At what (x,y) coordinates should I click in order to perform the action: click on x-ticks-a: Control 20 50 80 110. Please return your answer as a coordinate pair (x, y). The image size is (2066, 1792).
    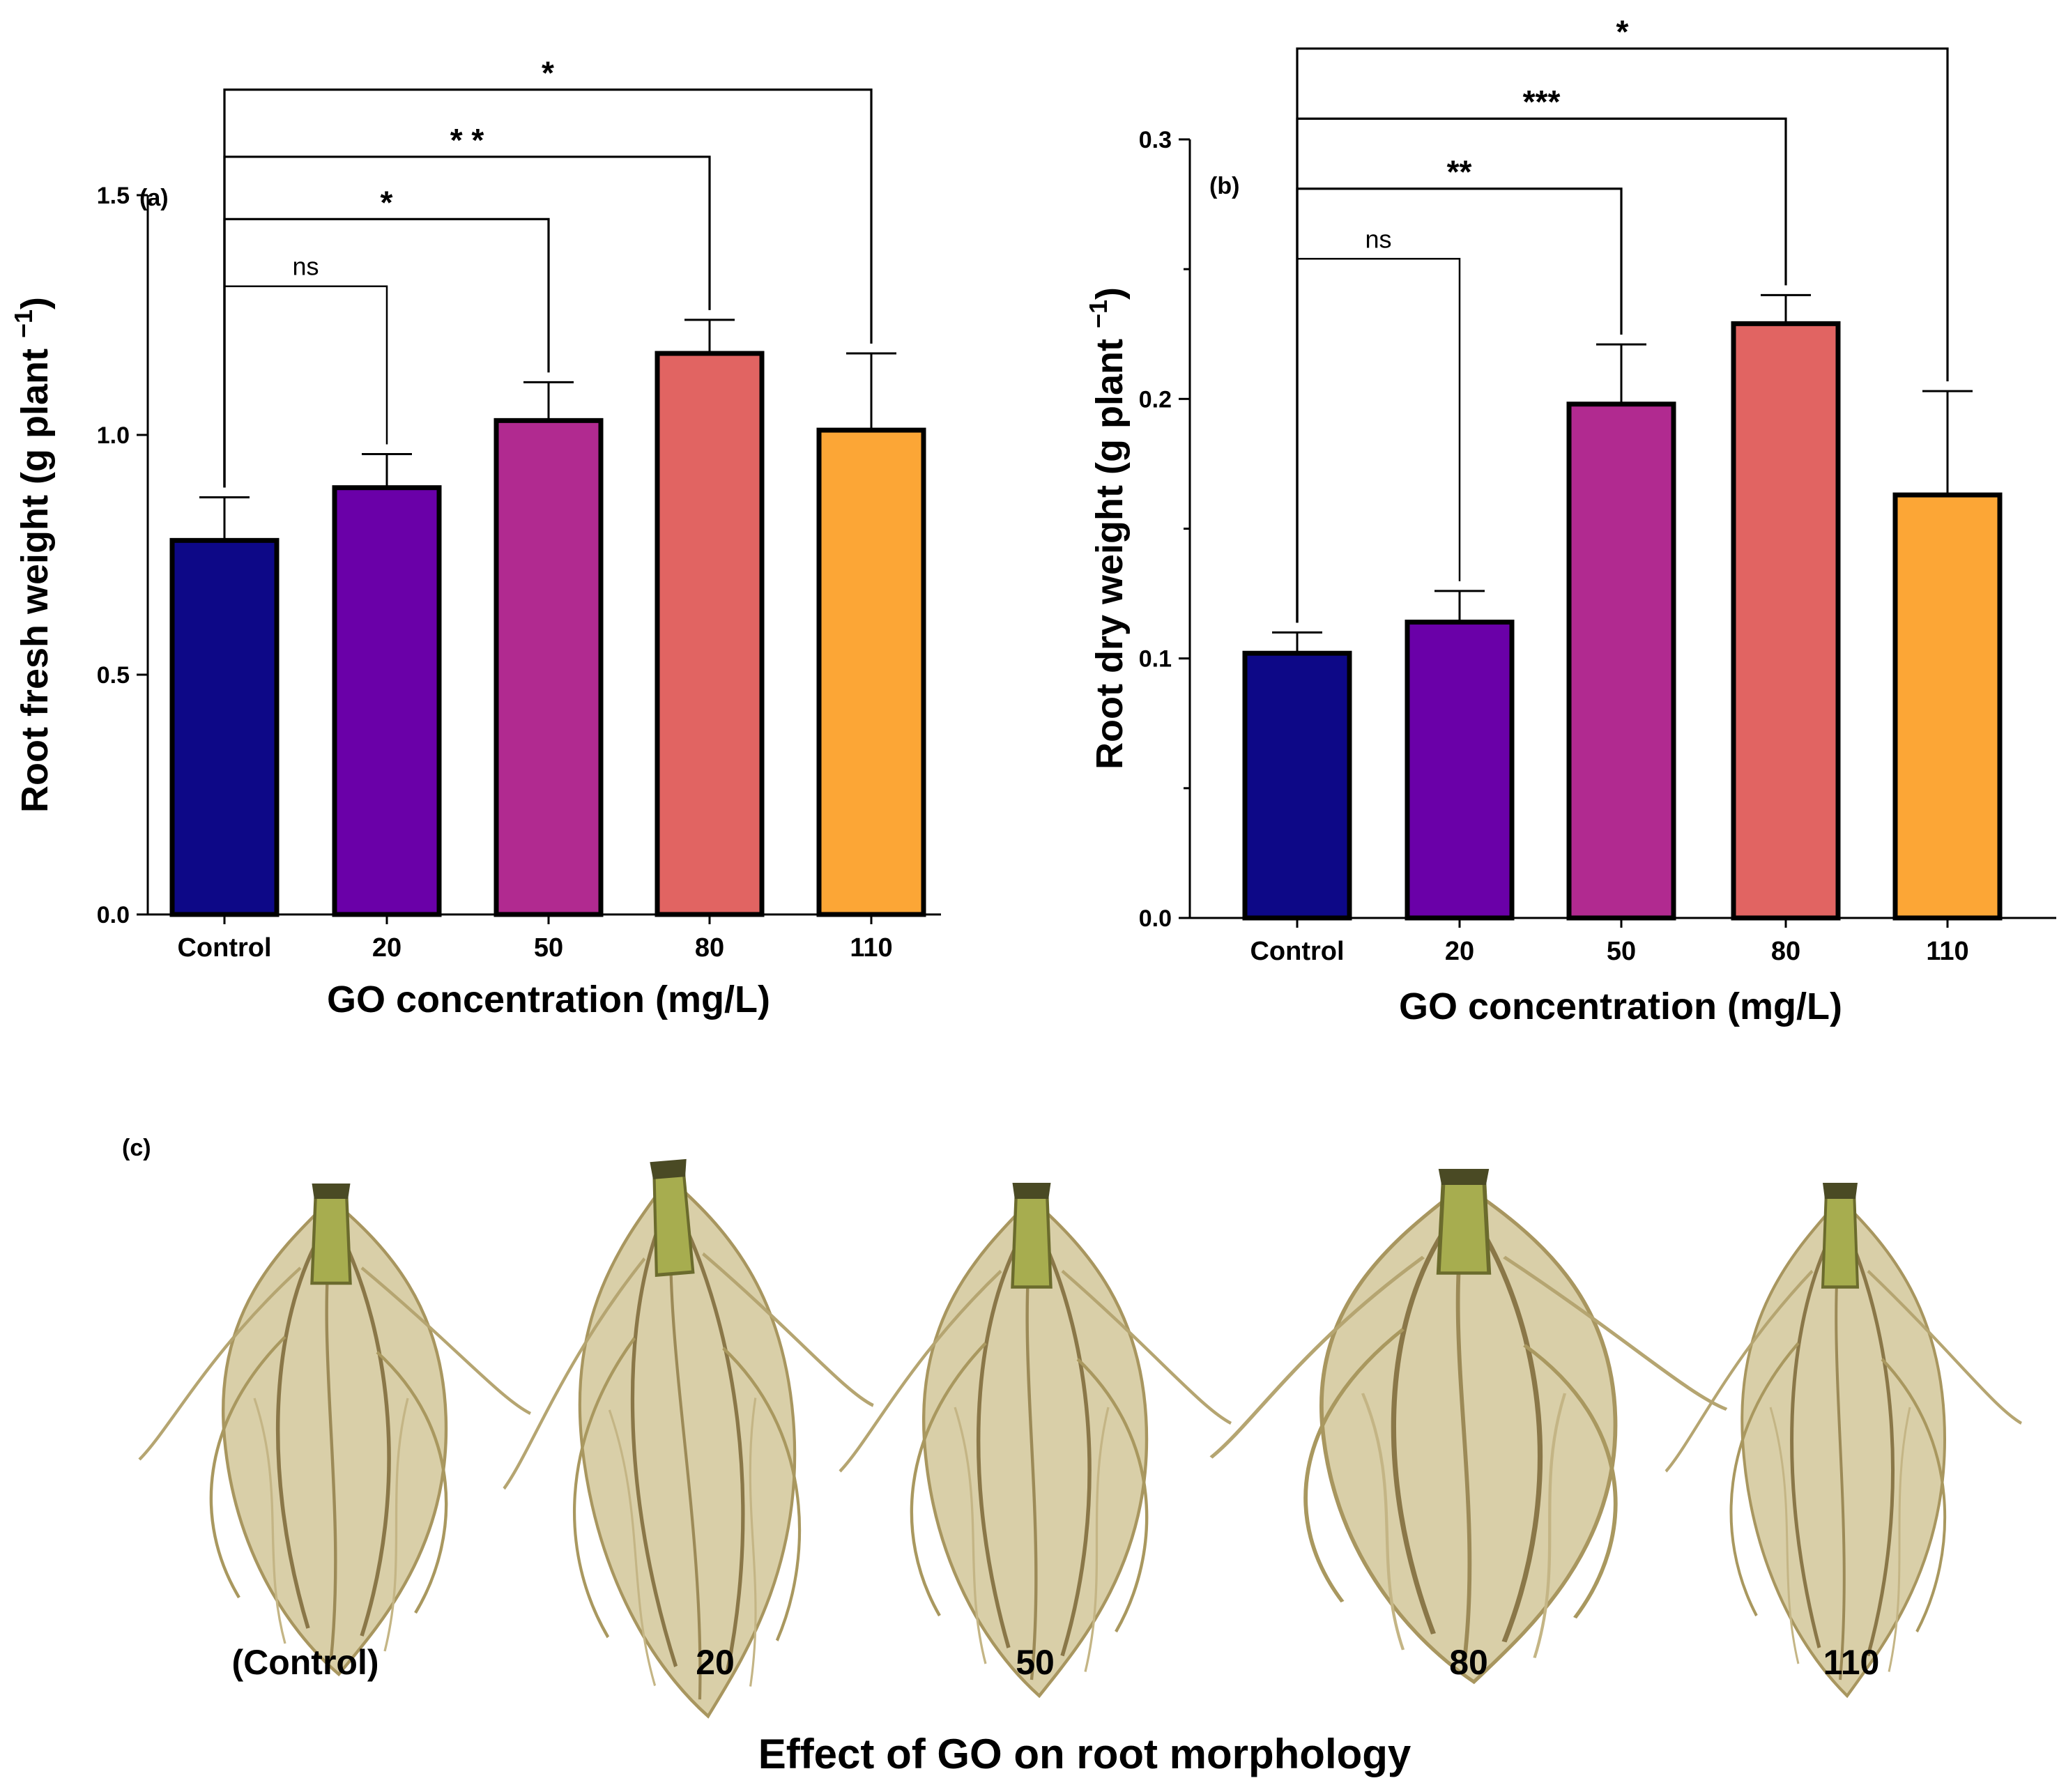
    Looking at the image, I should click on (535, 938).